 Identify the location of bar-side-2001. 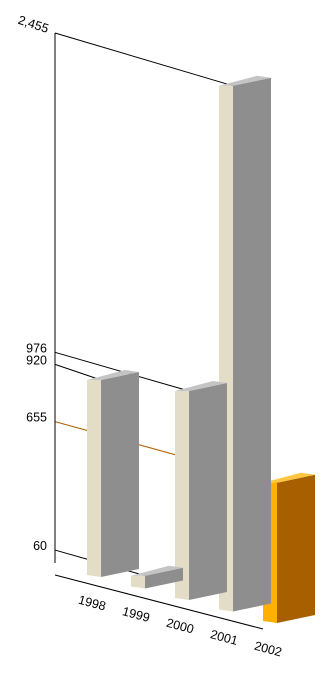
(252, 344).